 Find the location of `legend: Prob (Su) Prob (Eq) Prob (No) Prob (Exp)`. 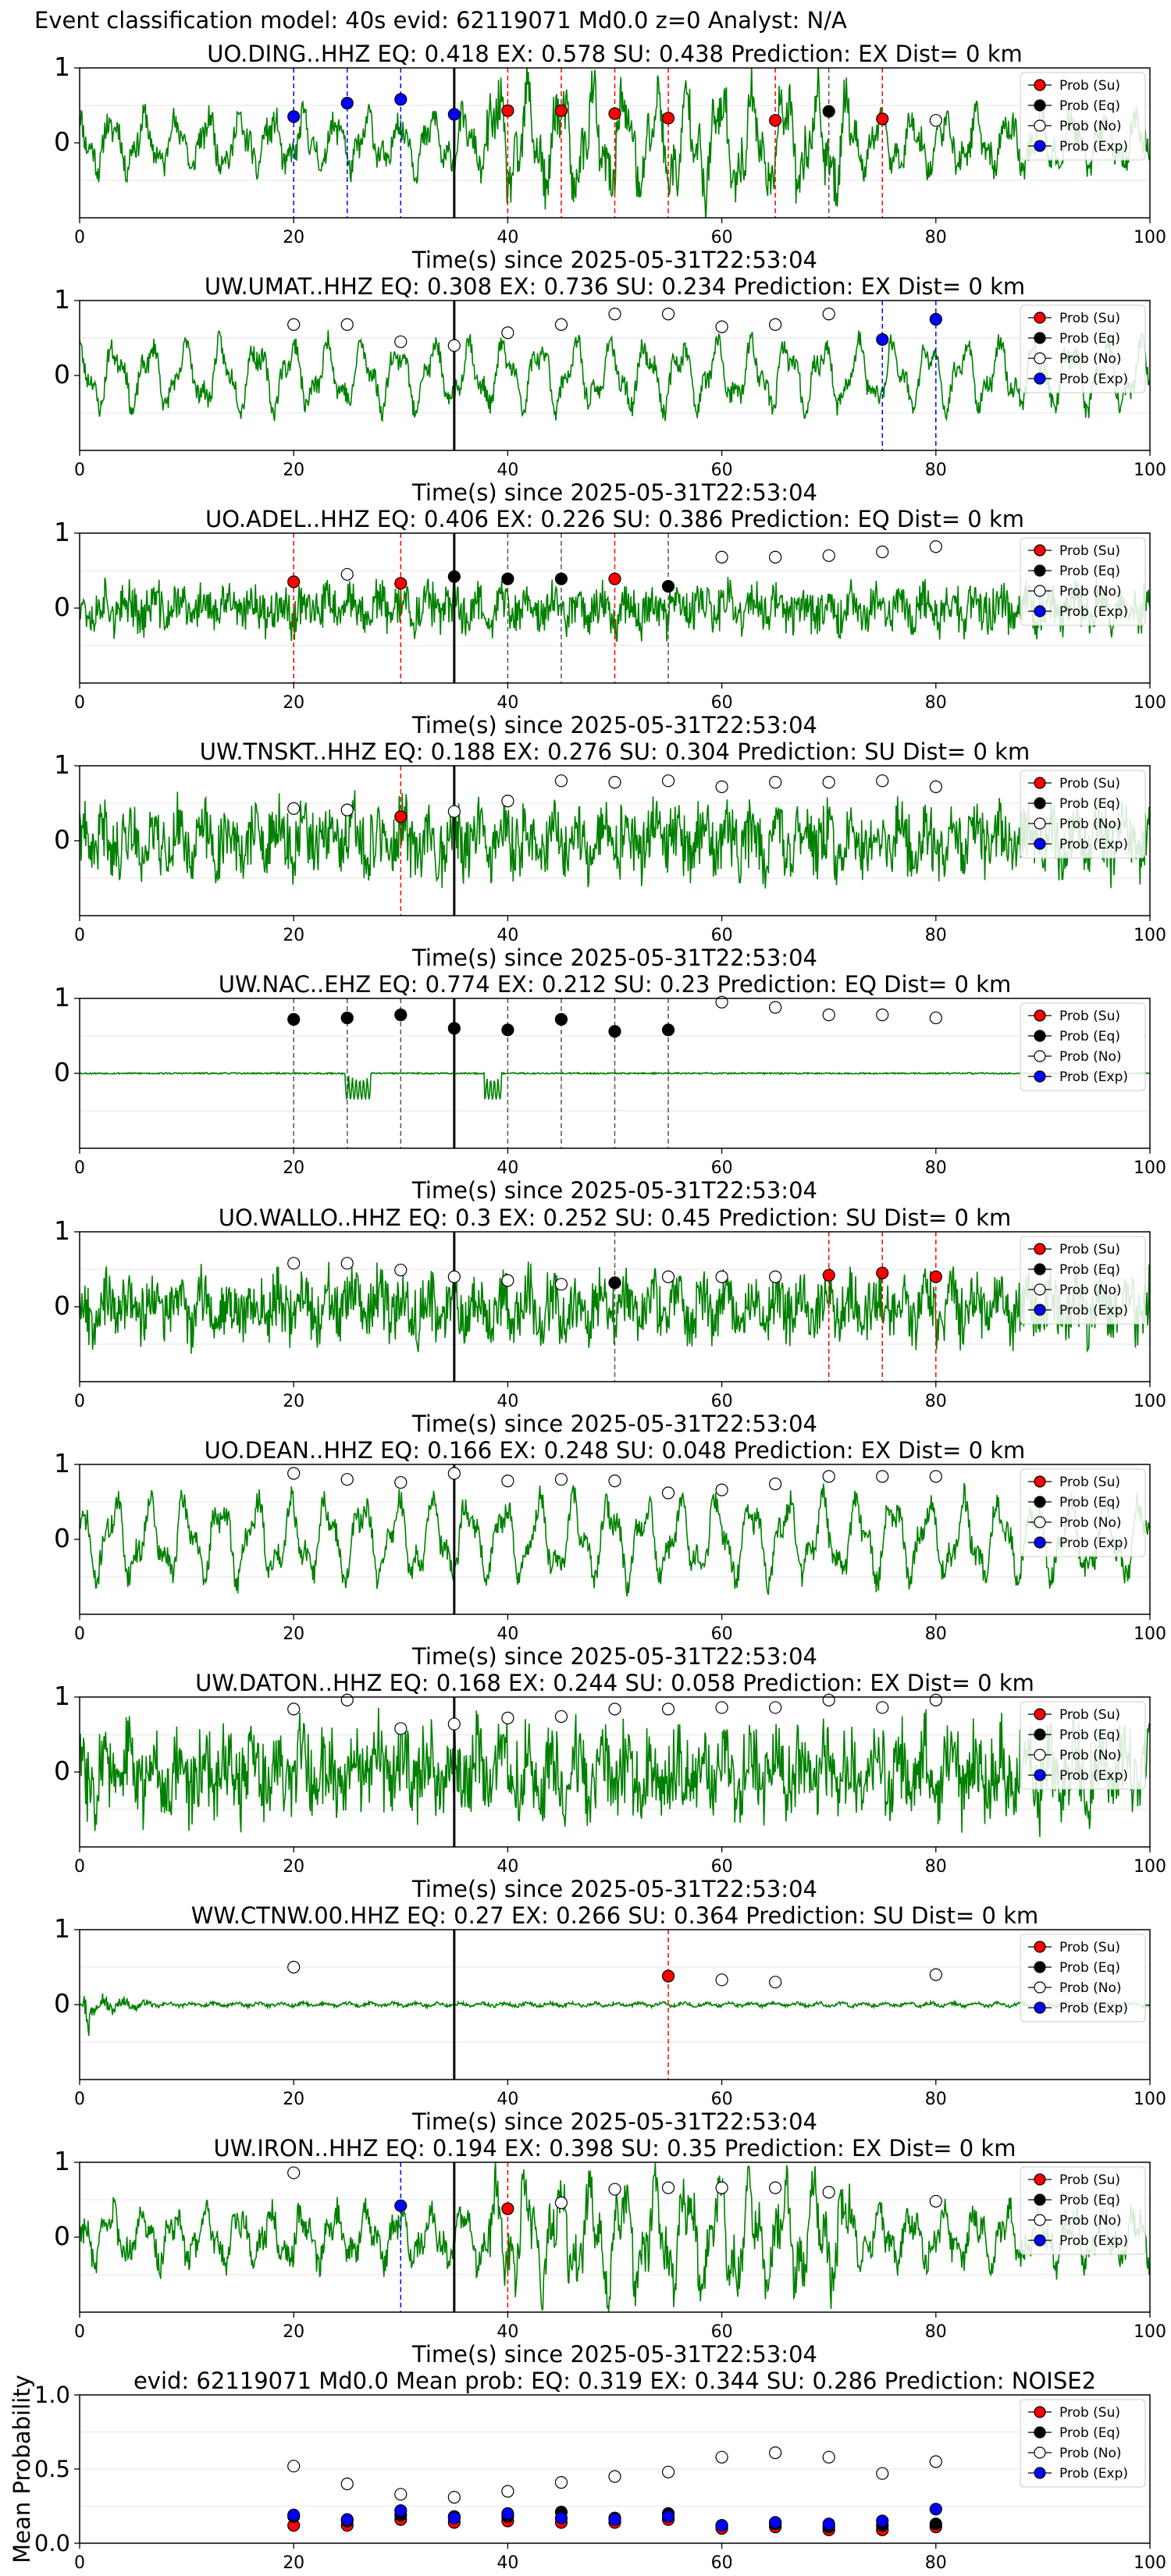

legend: Prob (Su) Prob (Eq) Prob (No) Prob (Exp) is located at coordinates (1083, 1046).